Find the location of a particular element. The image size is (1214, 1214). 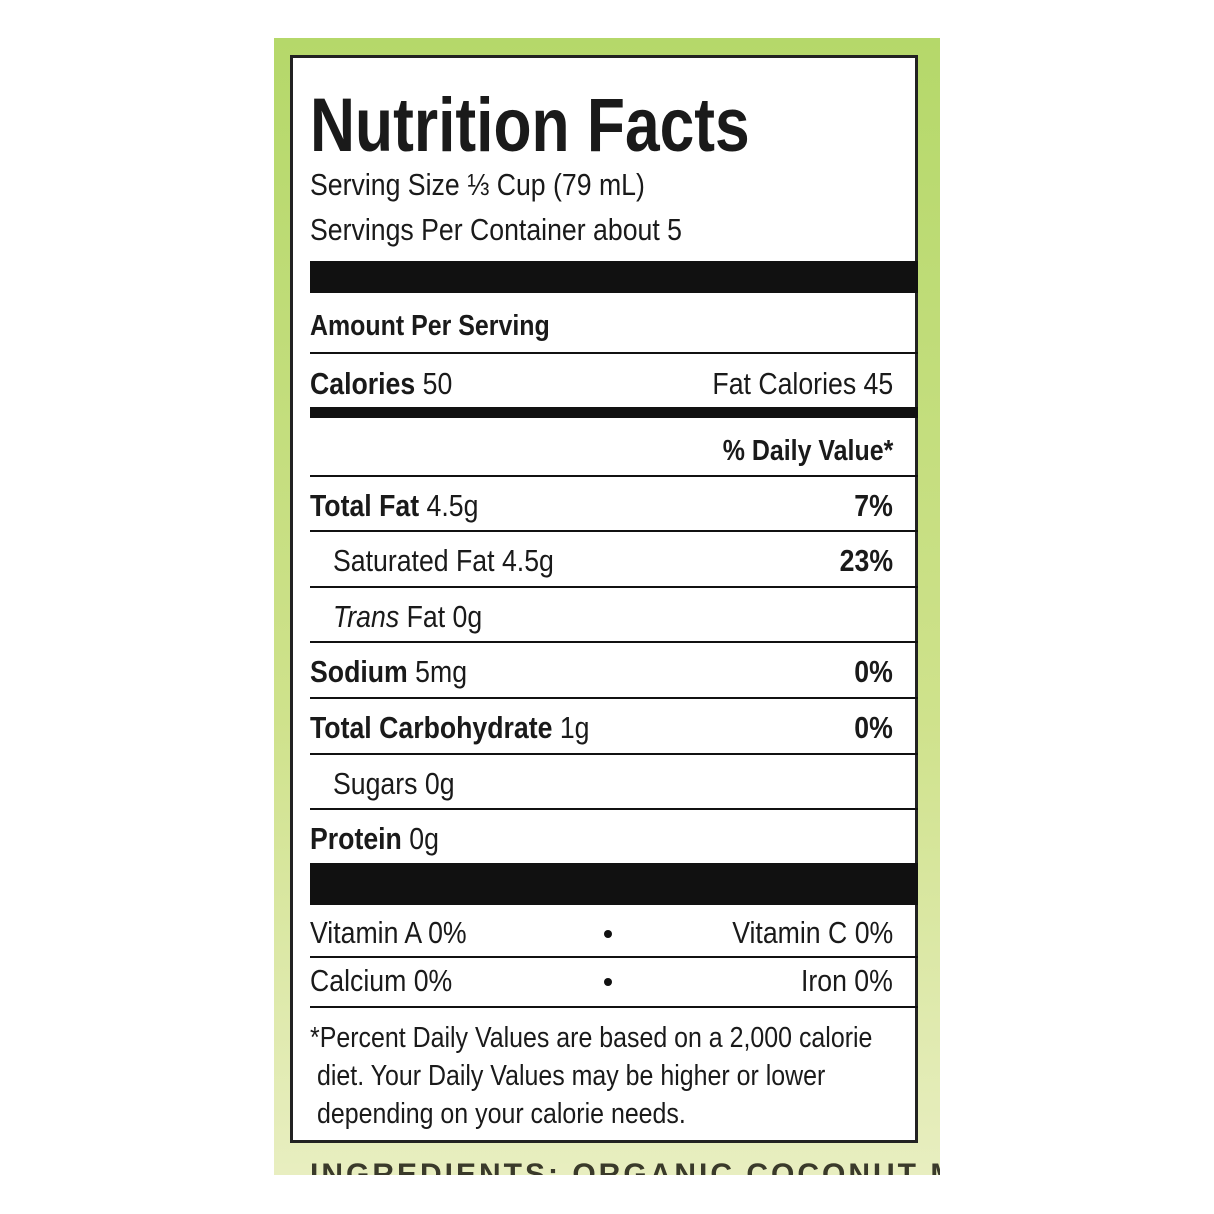

fat-calories: Fat Calories 45 is located at coordinates (802, 384).